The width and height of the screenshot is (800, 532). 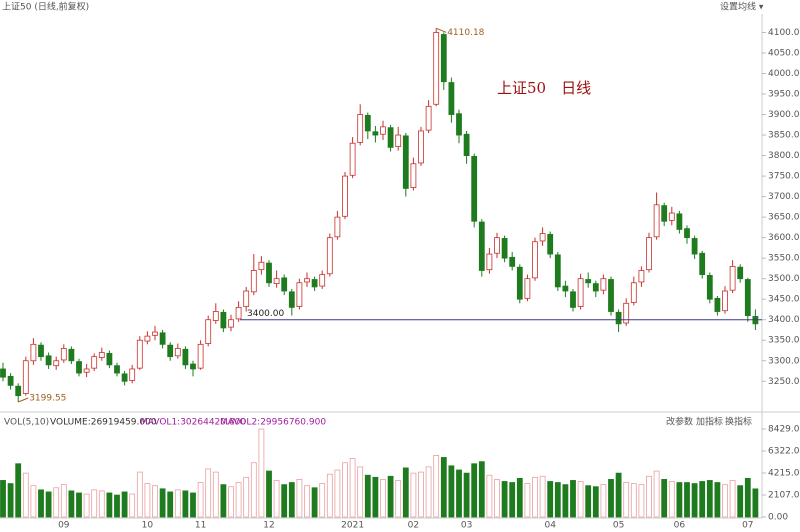 I want to click on y-tick-label: 3450.00, so click(x=784, y=300).